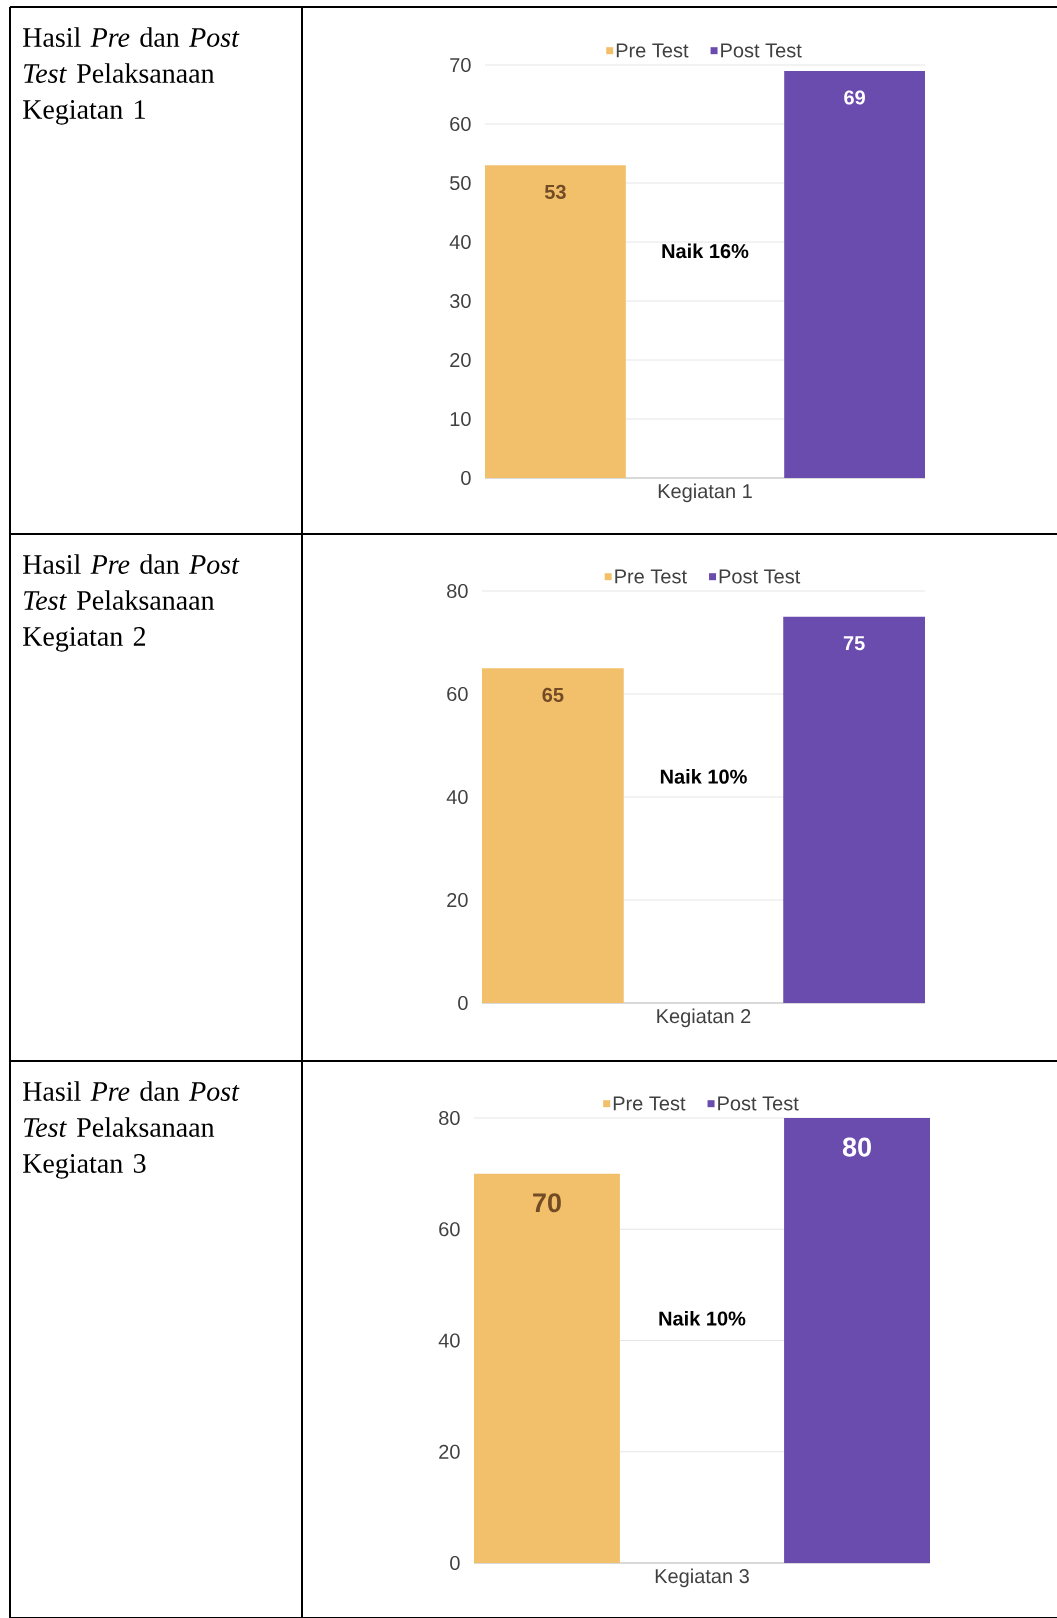 Image resolution: width=1057 pixels, height=1618 pixels. What do you see at coordinates (460, 301) in the screenshot?
I see `y-tick-label: 30` at bounding box center [460, 301].